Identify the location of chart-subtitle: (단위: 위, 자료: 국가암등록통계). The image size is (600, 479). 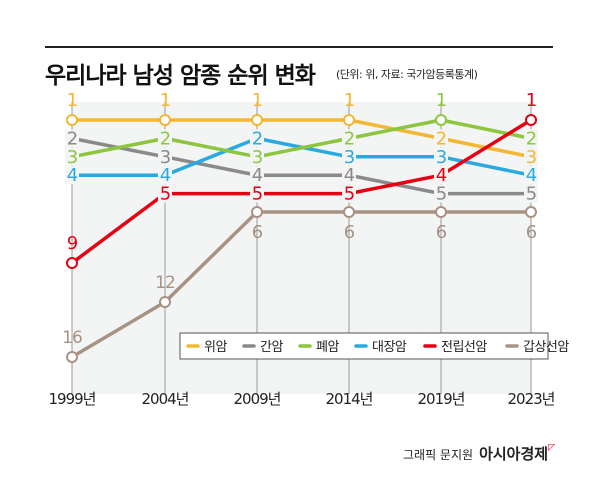
(407, 74).